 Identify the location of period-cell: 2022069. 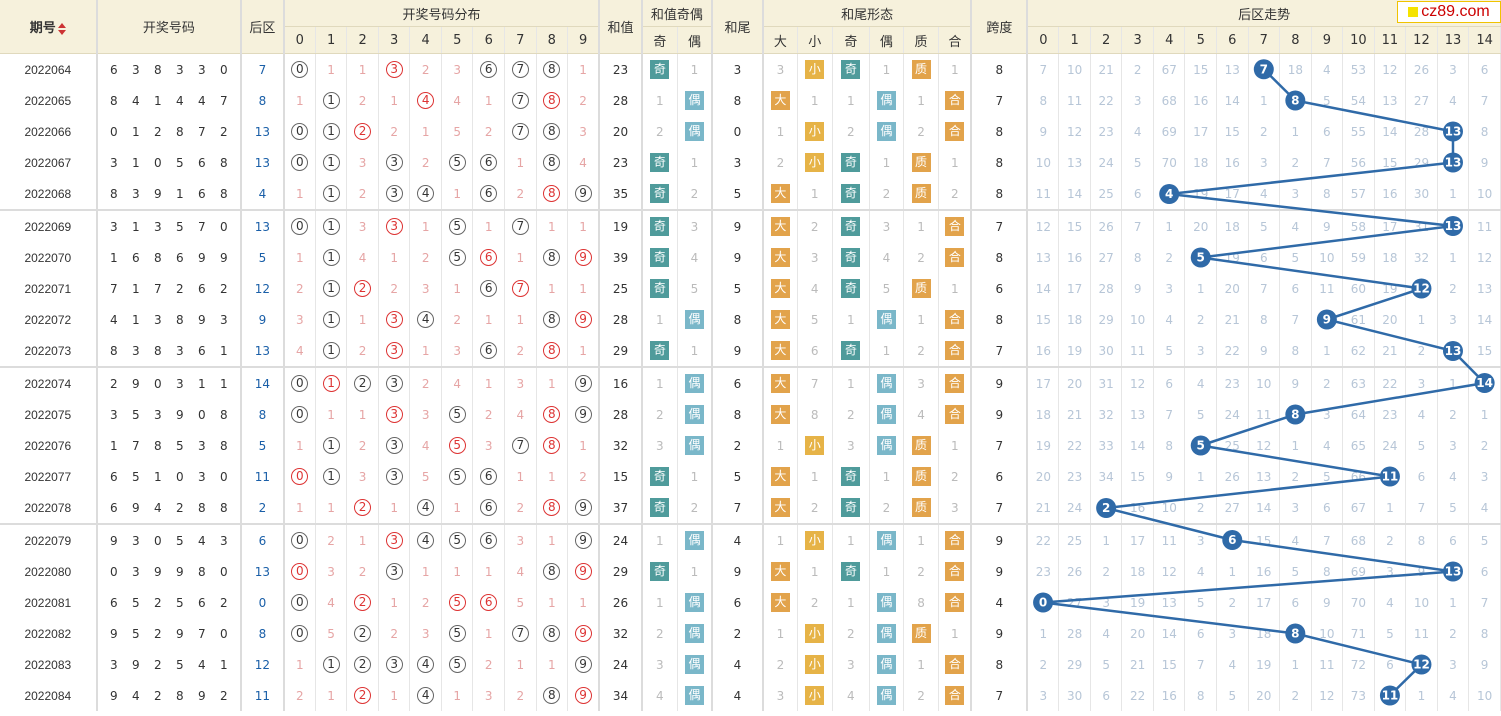
(49, 225).